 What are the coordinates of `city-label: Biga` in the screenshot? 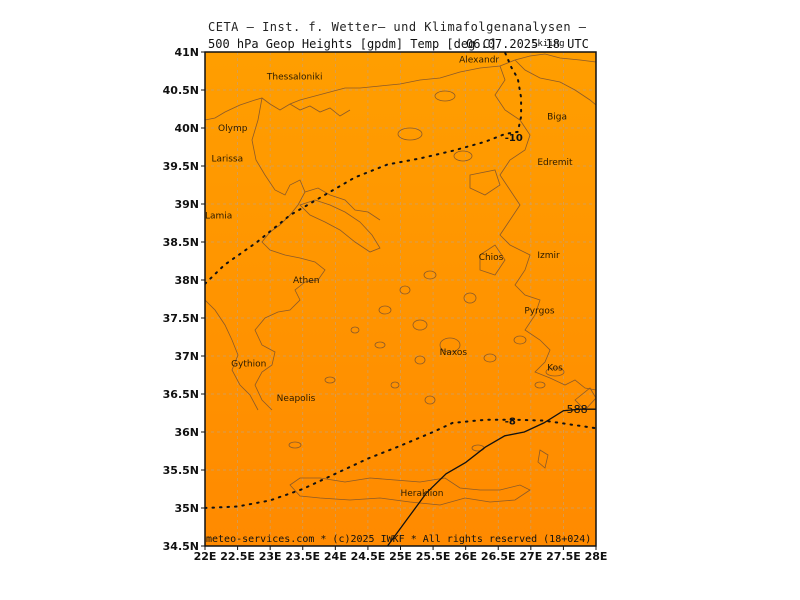 It's located at (557, 118).